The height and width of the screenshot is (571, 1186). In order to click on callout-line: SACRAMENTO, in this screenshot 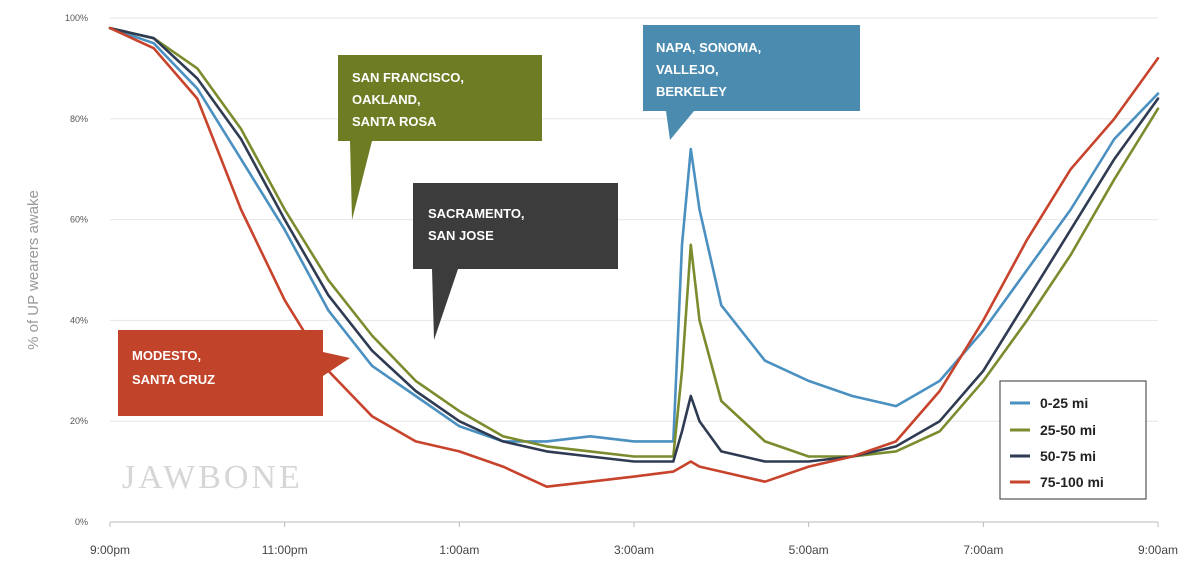, I will do `click(476, 213)`.